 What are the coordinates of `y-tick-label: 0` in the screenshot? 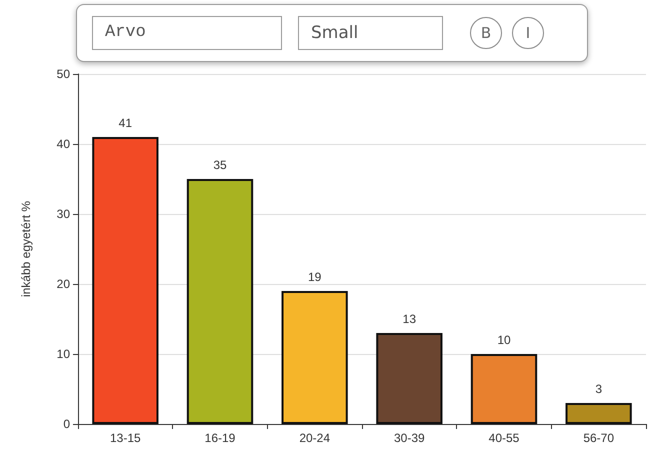 It's located at (66, 424).